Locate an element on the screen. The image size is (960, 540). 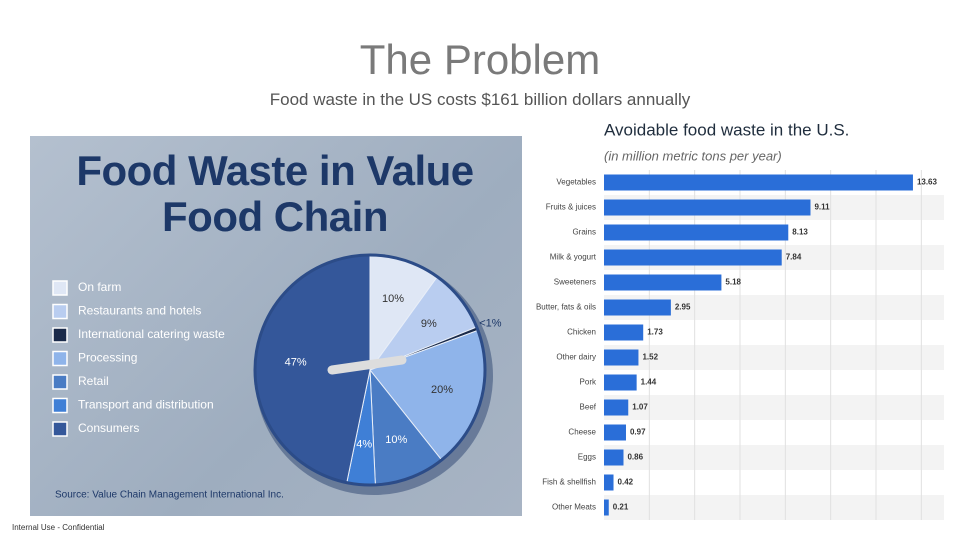
y-tick-label: Grains is located at coordinates (584, 232).